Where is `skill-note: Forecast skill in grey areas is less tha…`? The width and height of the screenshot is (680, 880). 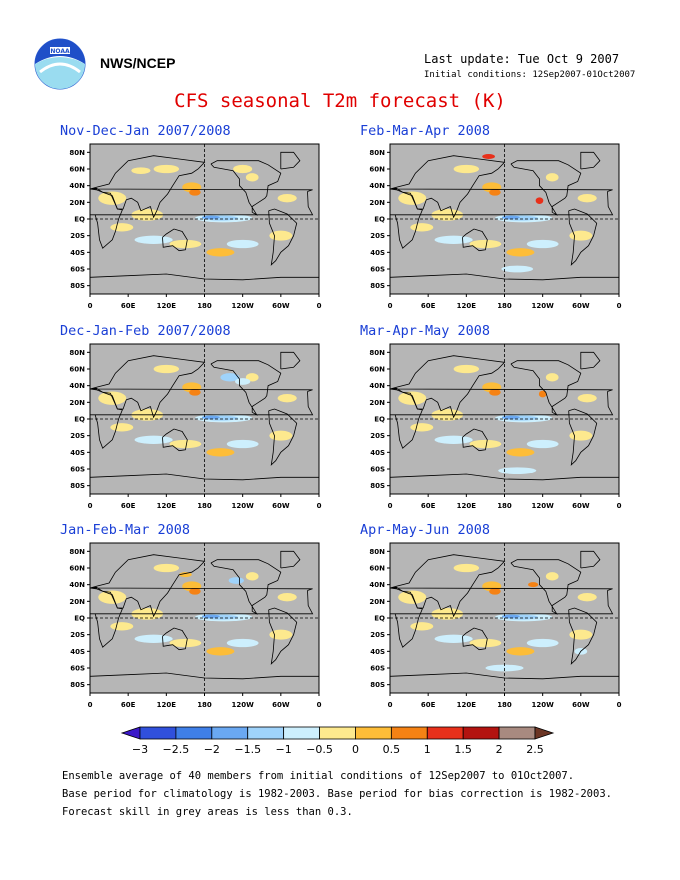 skill-note: Forecast skill in grey areas is less tha… is located at coordinates (207, 812).